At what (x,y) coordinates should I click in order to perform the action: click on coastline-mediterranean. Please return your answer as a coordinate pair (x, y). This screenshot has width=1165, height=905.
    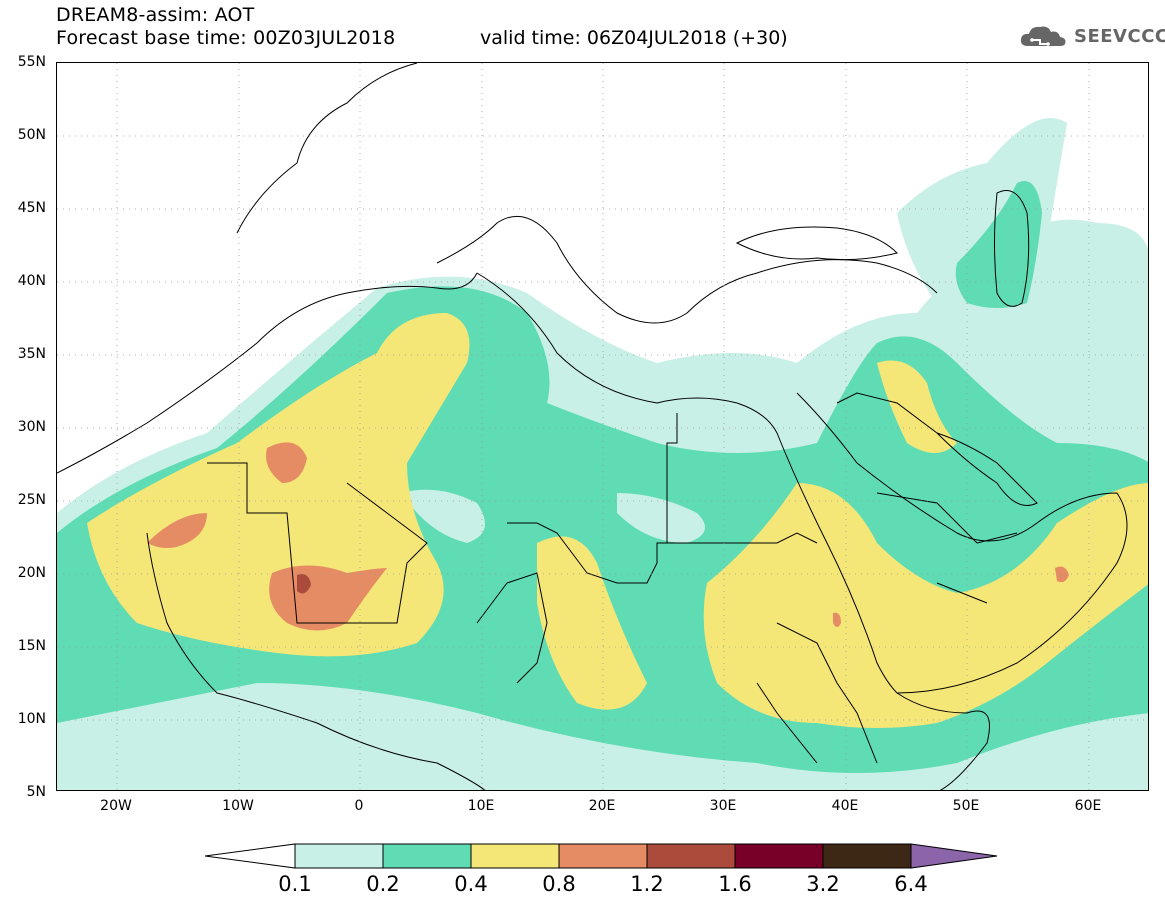
    Looking at the image, I should click on (627, 353).